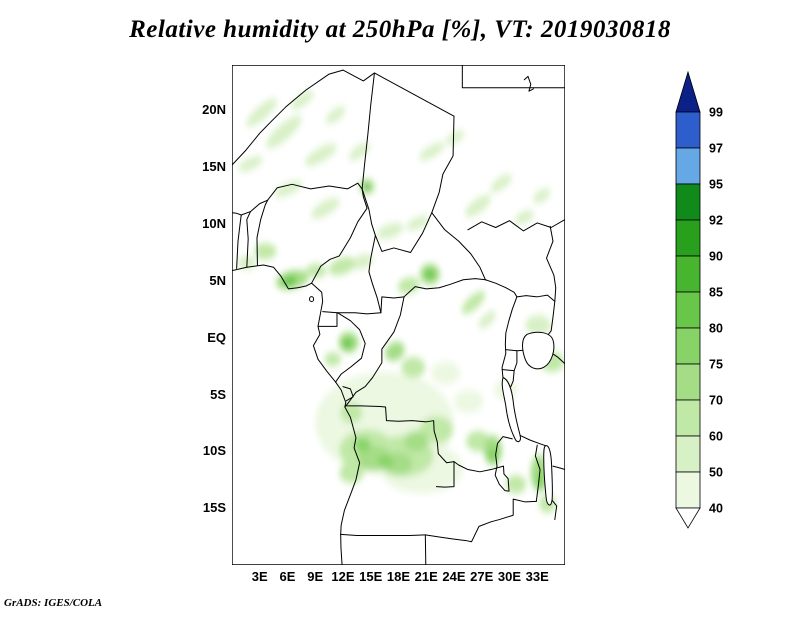 Image resolution: width=800 pixels, height=618 pixels. I want to click on lon-tick-label-30E: 30E, so click(509, 576).